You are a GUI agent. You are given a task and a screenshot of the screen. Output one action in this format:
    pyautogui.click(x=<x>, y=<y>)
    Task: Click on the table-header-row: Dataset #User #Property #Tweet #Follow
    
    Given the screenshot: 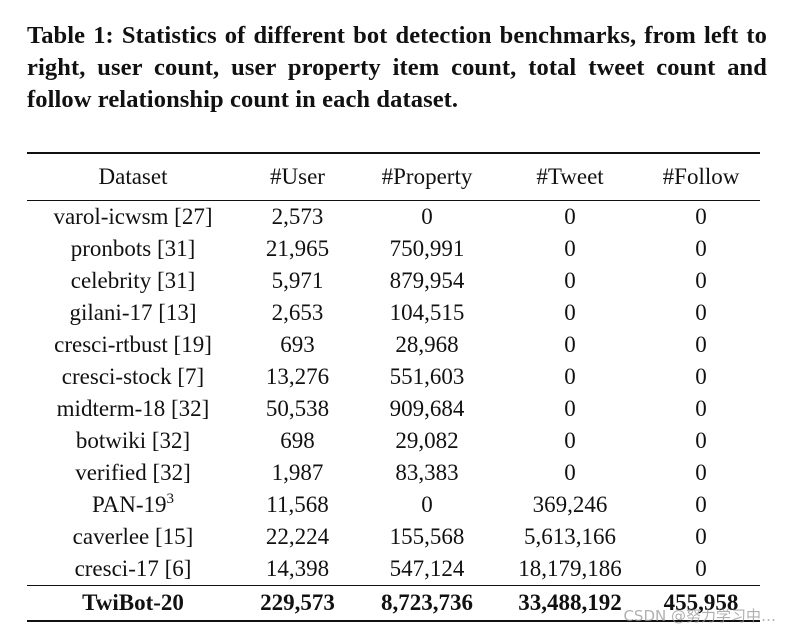 What is the action you would take?
    pyautogui.click(x=393, y=177)
    